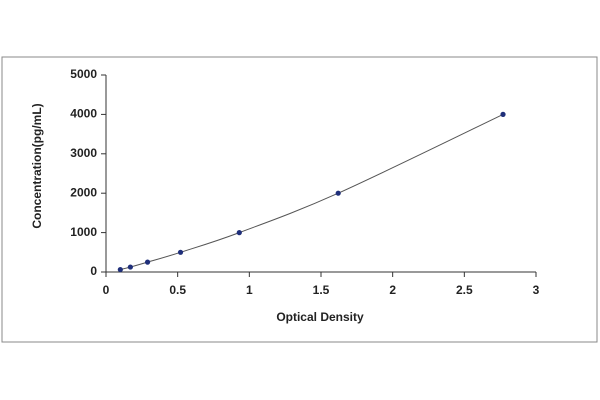 This screenshot has height=400, width=600. Describe the element at coordinates (83, 232) in the screenshot. I see `y-tick-label: 1000` at that location.